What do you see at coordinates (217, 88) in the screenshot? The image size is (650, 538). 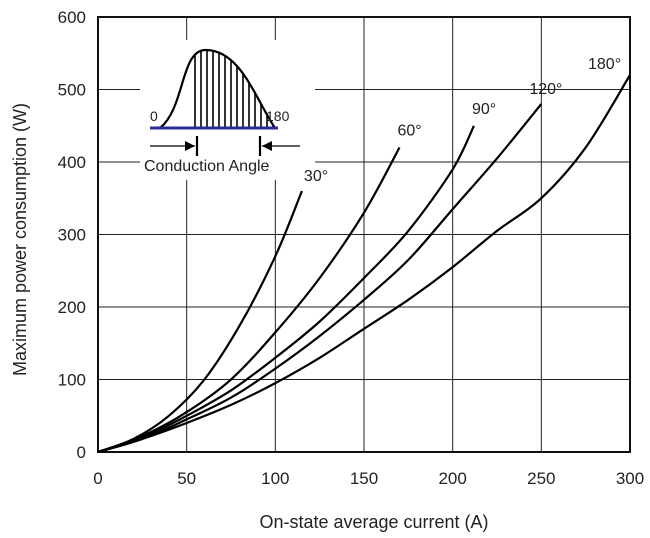 I see `inset-waveform` at bounding box center [217, 88].